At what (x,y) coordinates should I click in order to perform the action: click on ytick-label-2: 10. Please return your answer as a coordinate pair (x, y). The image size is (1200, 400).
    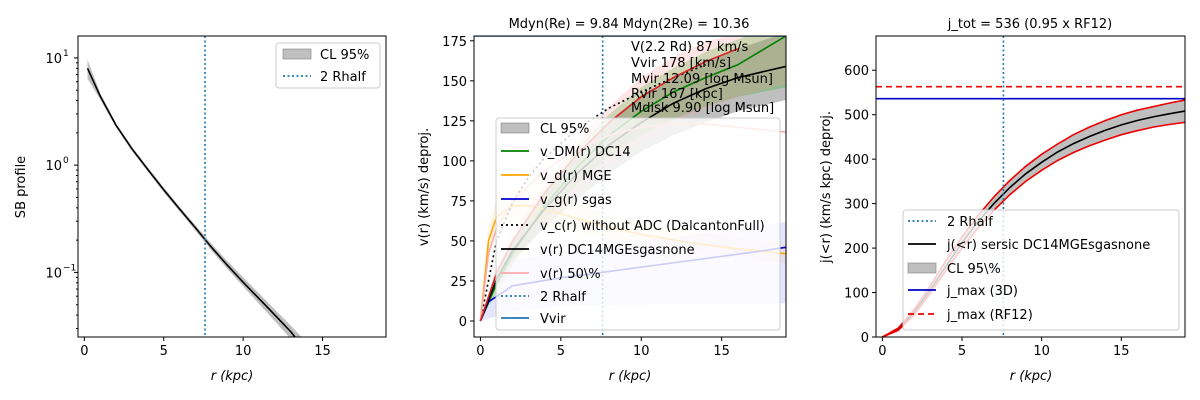
    Looking at the image, I should click on (53, 59).